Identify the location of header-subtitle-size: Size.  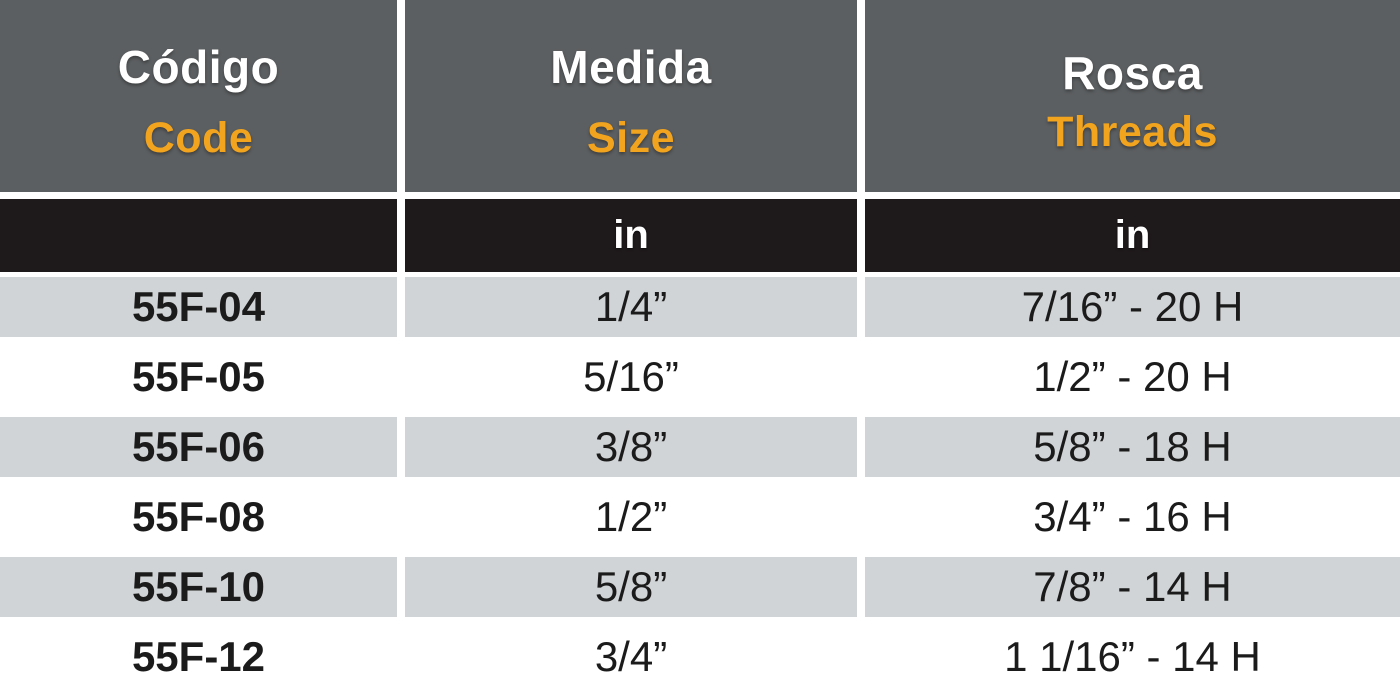
(631, 137).